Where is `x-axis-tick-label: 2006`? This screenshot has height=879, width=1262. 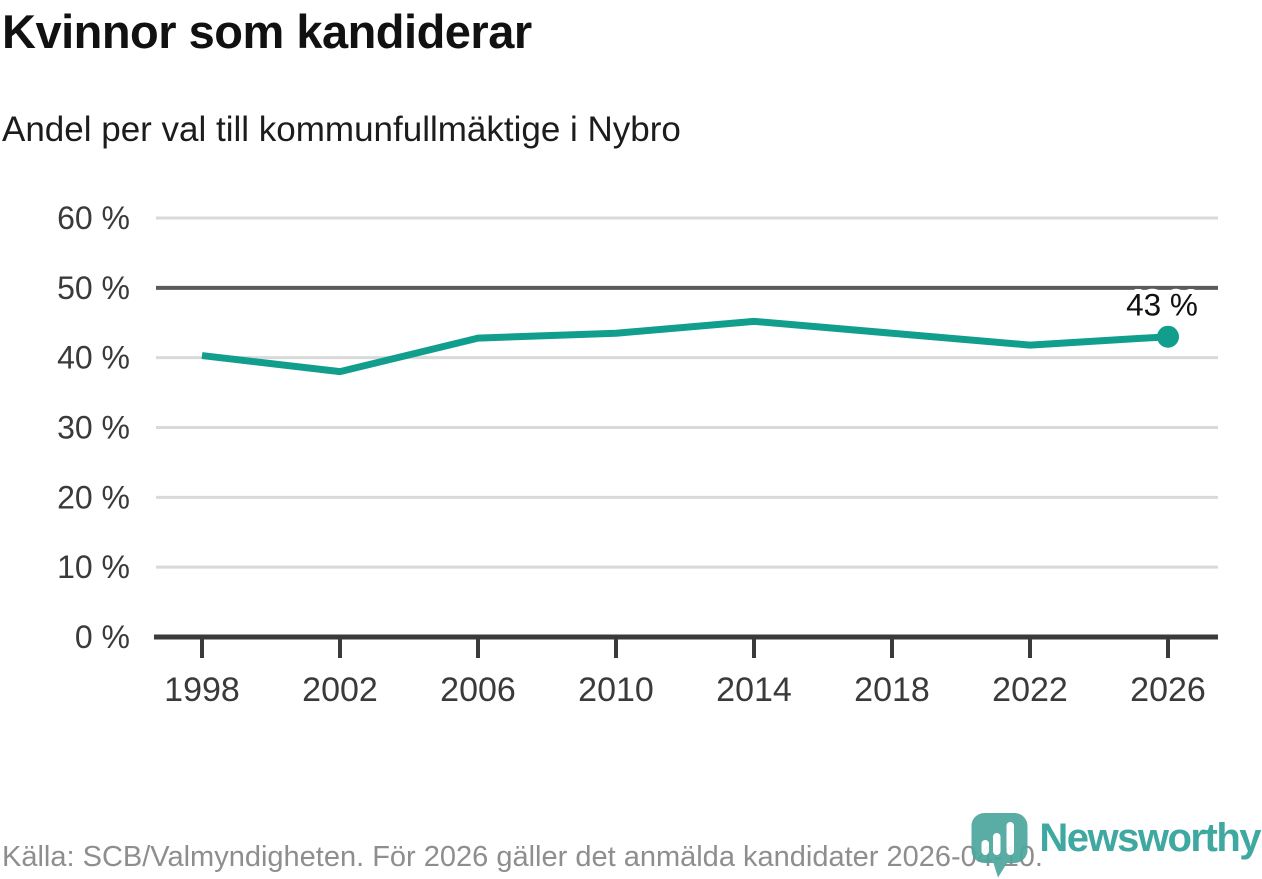
x-axis-tick-label: 2006 is located at coordinates (478, 690).